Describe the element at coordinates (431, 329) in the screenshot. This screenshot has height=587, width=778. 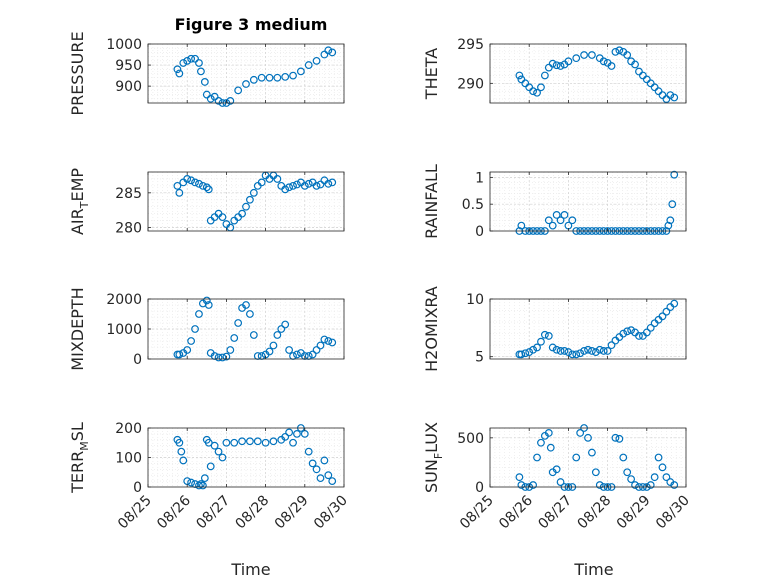
I see `y-axis-label: H2OMIXRA` at that location.